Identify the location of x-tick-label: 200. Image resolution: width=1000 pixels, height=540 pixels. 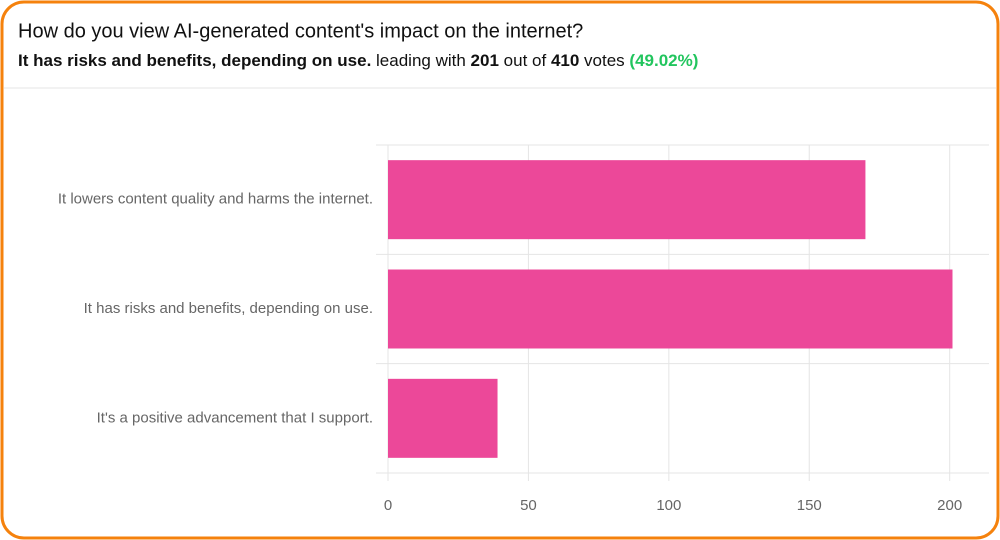
(949, 505).